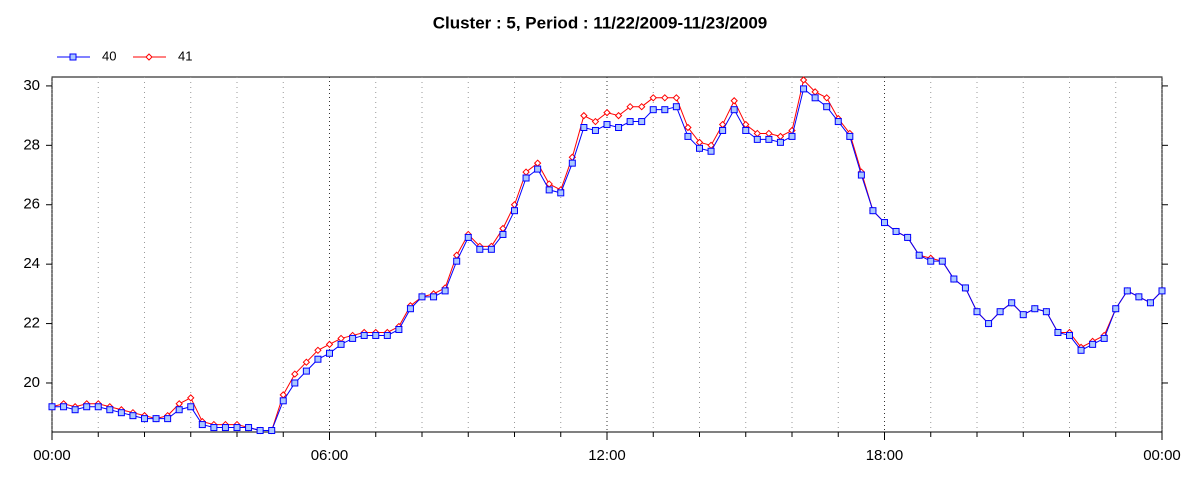 The height and width of the screenshot is (480, 1200). What do you see at coordinates (607, 455) in the screenshot?
I see `x-tick-label: 12:00` at bounding box center [607, 455].